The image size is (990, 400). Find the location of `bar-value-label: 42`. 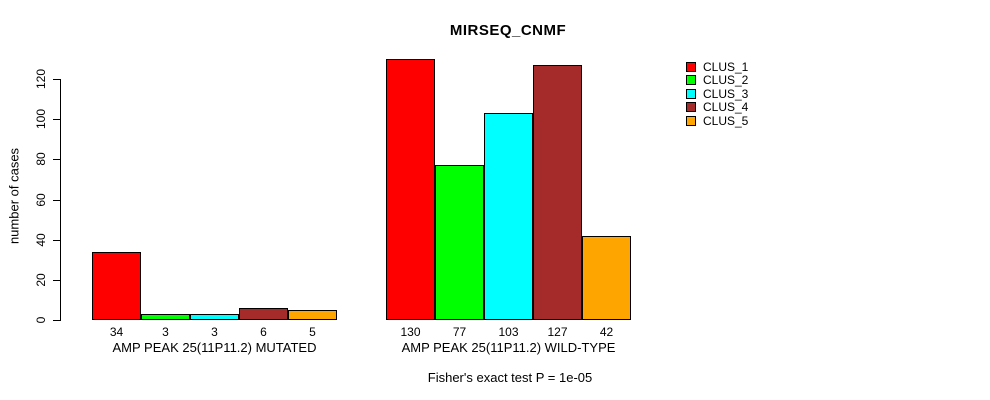

bar-value-label: 42 is located at coordinates (606, 332).